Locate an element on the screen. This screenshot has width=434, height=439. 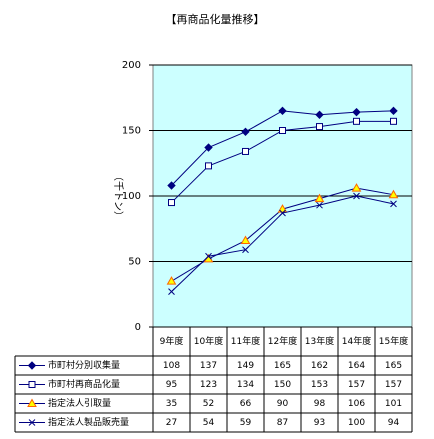
table-value: 98 is located at coordinates (320, 404).